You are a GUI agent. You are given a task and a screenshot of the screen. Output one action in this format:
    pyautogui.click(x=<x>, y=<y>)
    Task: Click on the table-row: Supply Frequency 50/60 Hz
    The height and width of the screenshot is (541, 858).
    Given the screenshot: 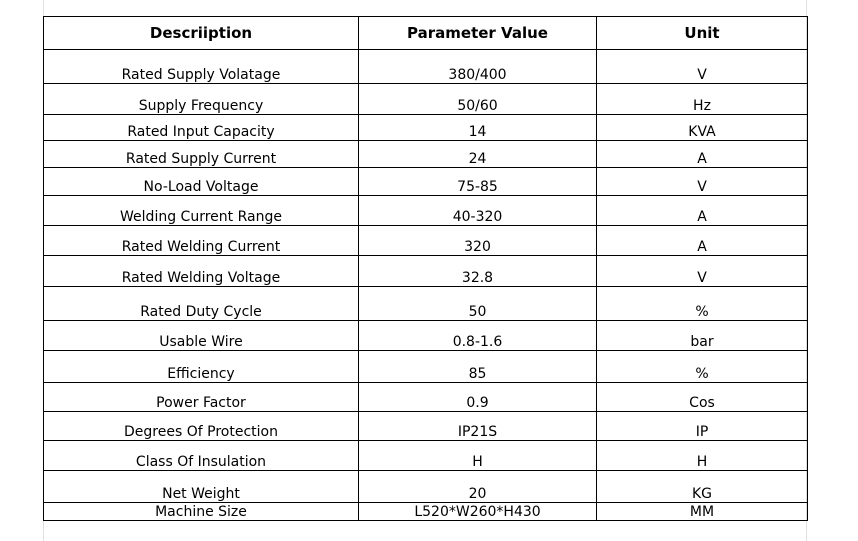 What is the action you would take?
    pyautogui.click(x=425, y=99)
    